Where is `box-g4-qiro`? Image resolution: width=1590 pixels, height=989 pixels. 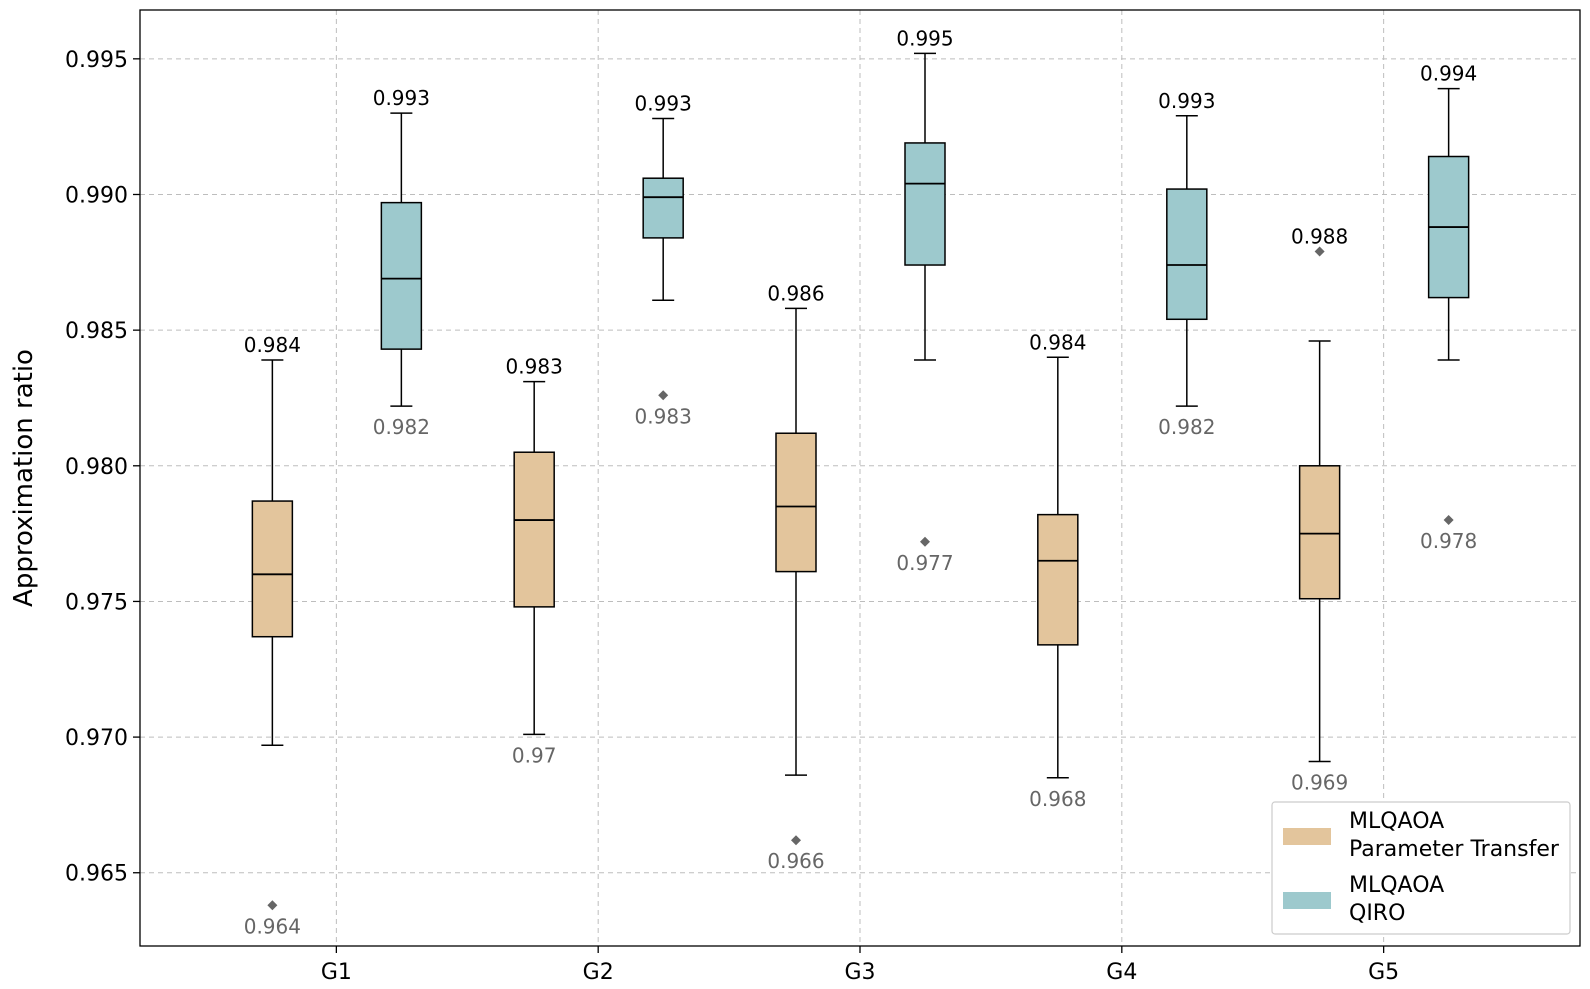 box-g4-qiro is located at coordinates (1187, 261).